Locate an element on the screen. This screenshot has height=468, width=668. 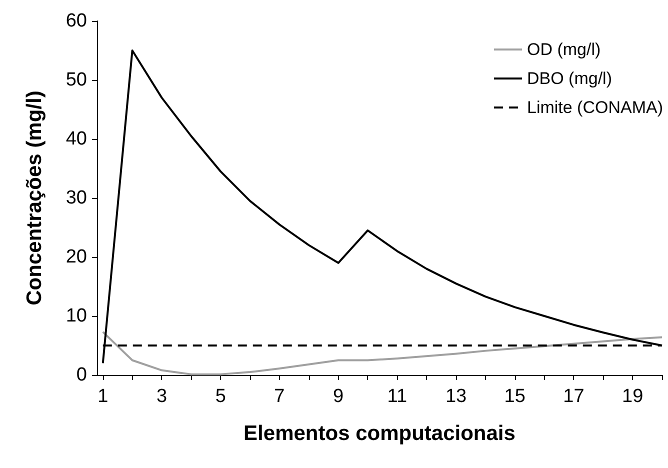
y-tick-label: 0 is located at coordinates (81, 375).